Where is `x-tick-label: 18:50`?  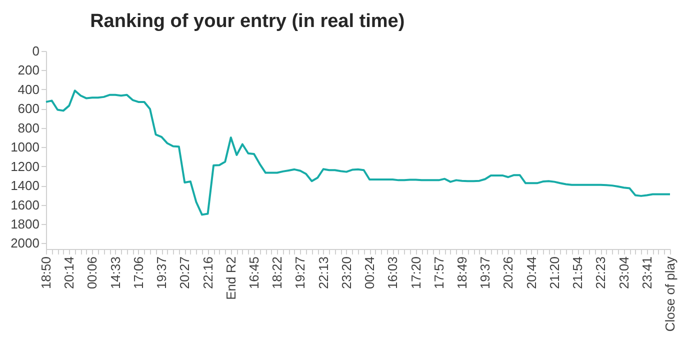 x-tick-label: 18:50 is located at coordinates (46, 273).